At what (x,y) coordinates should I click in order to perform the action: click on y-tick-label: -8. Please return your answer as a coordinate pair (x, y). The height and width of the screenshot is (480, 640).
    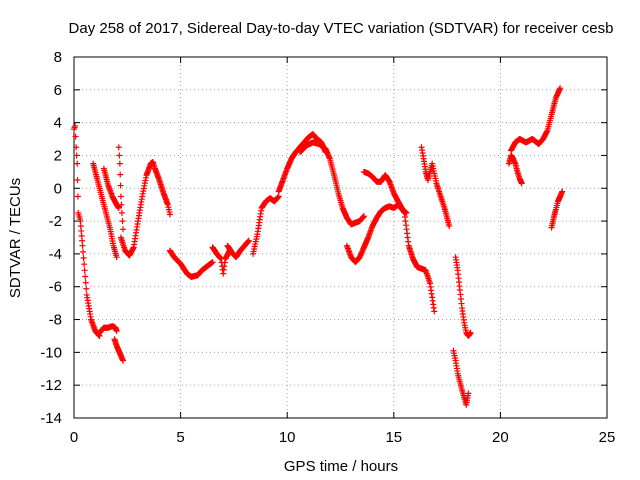
    Looking at the image, I should click on (55, 320).